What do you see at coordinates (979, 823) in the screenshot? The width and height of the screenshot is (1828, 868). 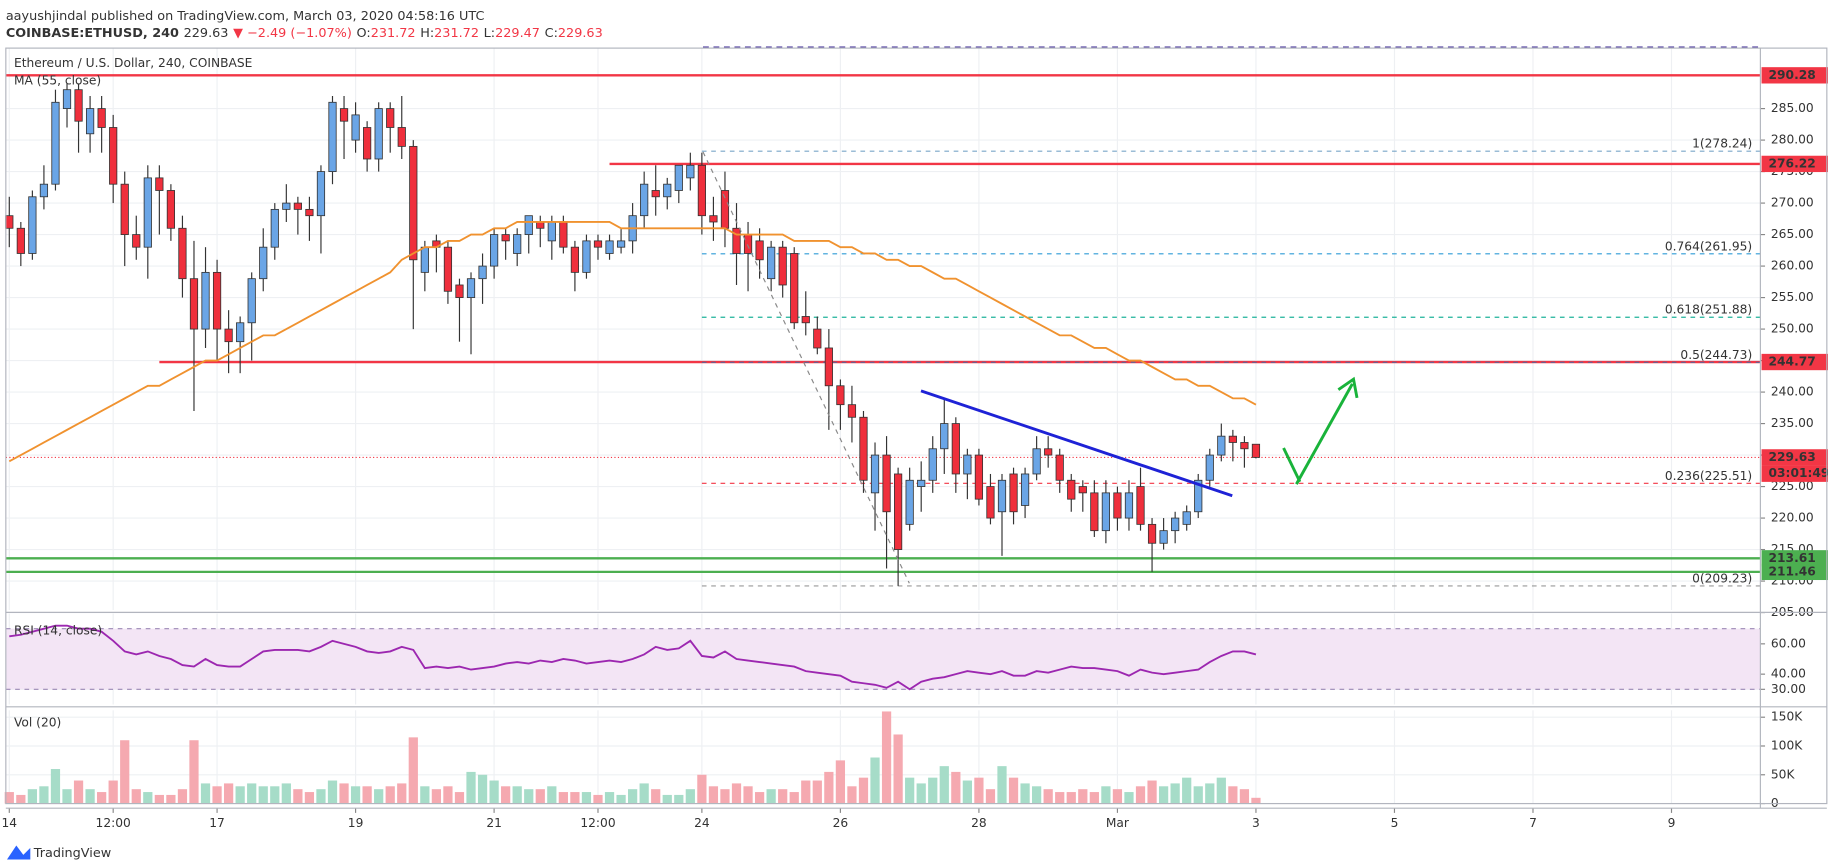 I see `x-tick-label: 28` at bounding box center [979, 823].